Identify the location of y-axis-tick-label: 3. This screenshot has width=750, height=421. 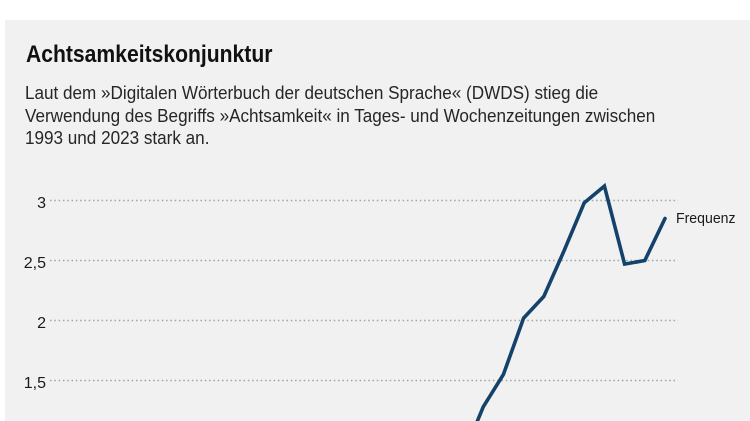
(41, 203).